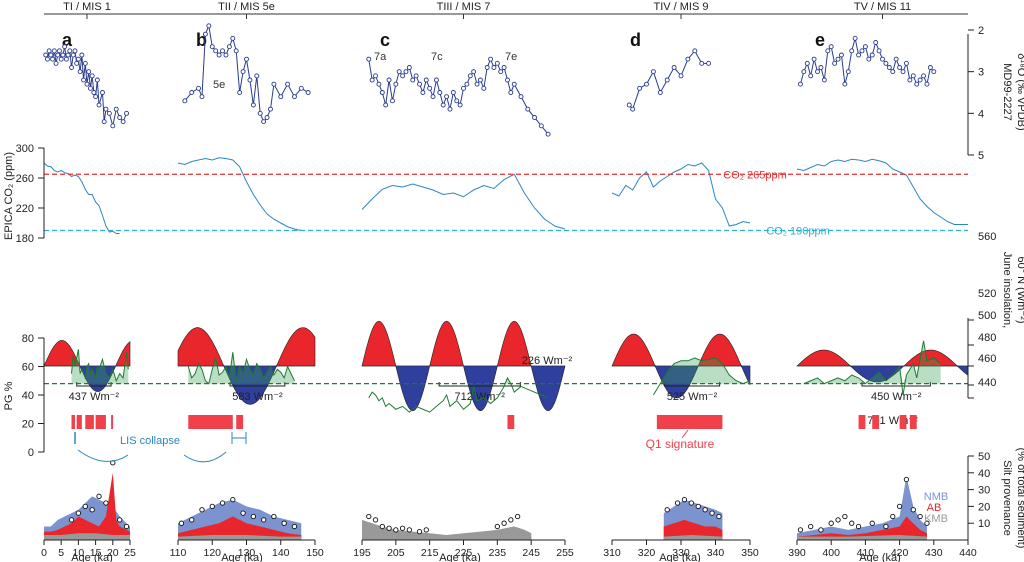 This screenshot has width=1024, height=562. What do you see at coordinates (681, 194) in the screenshot?
I see `co2-line-d` at bounding box center [681, 194].